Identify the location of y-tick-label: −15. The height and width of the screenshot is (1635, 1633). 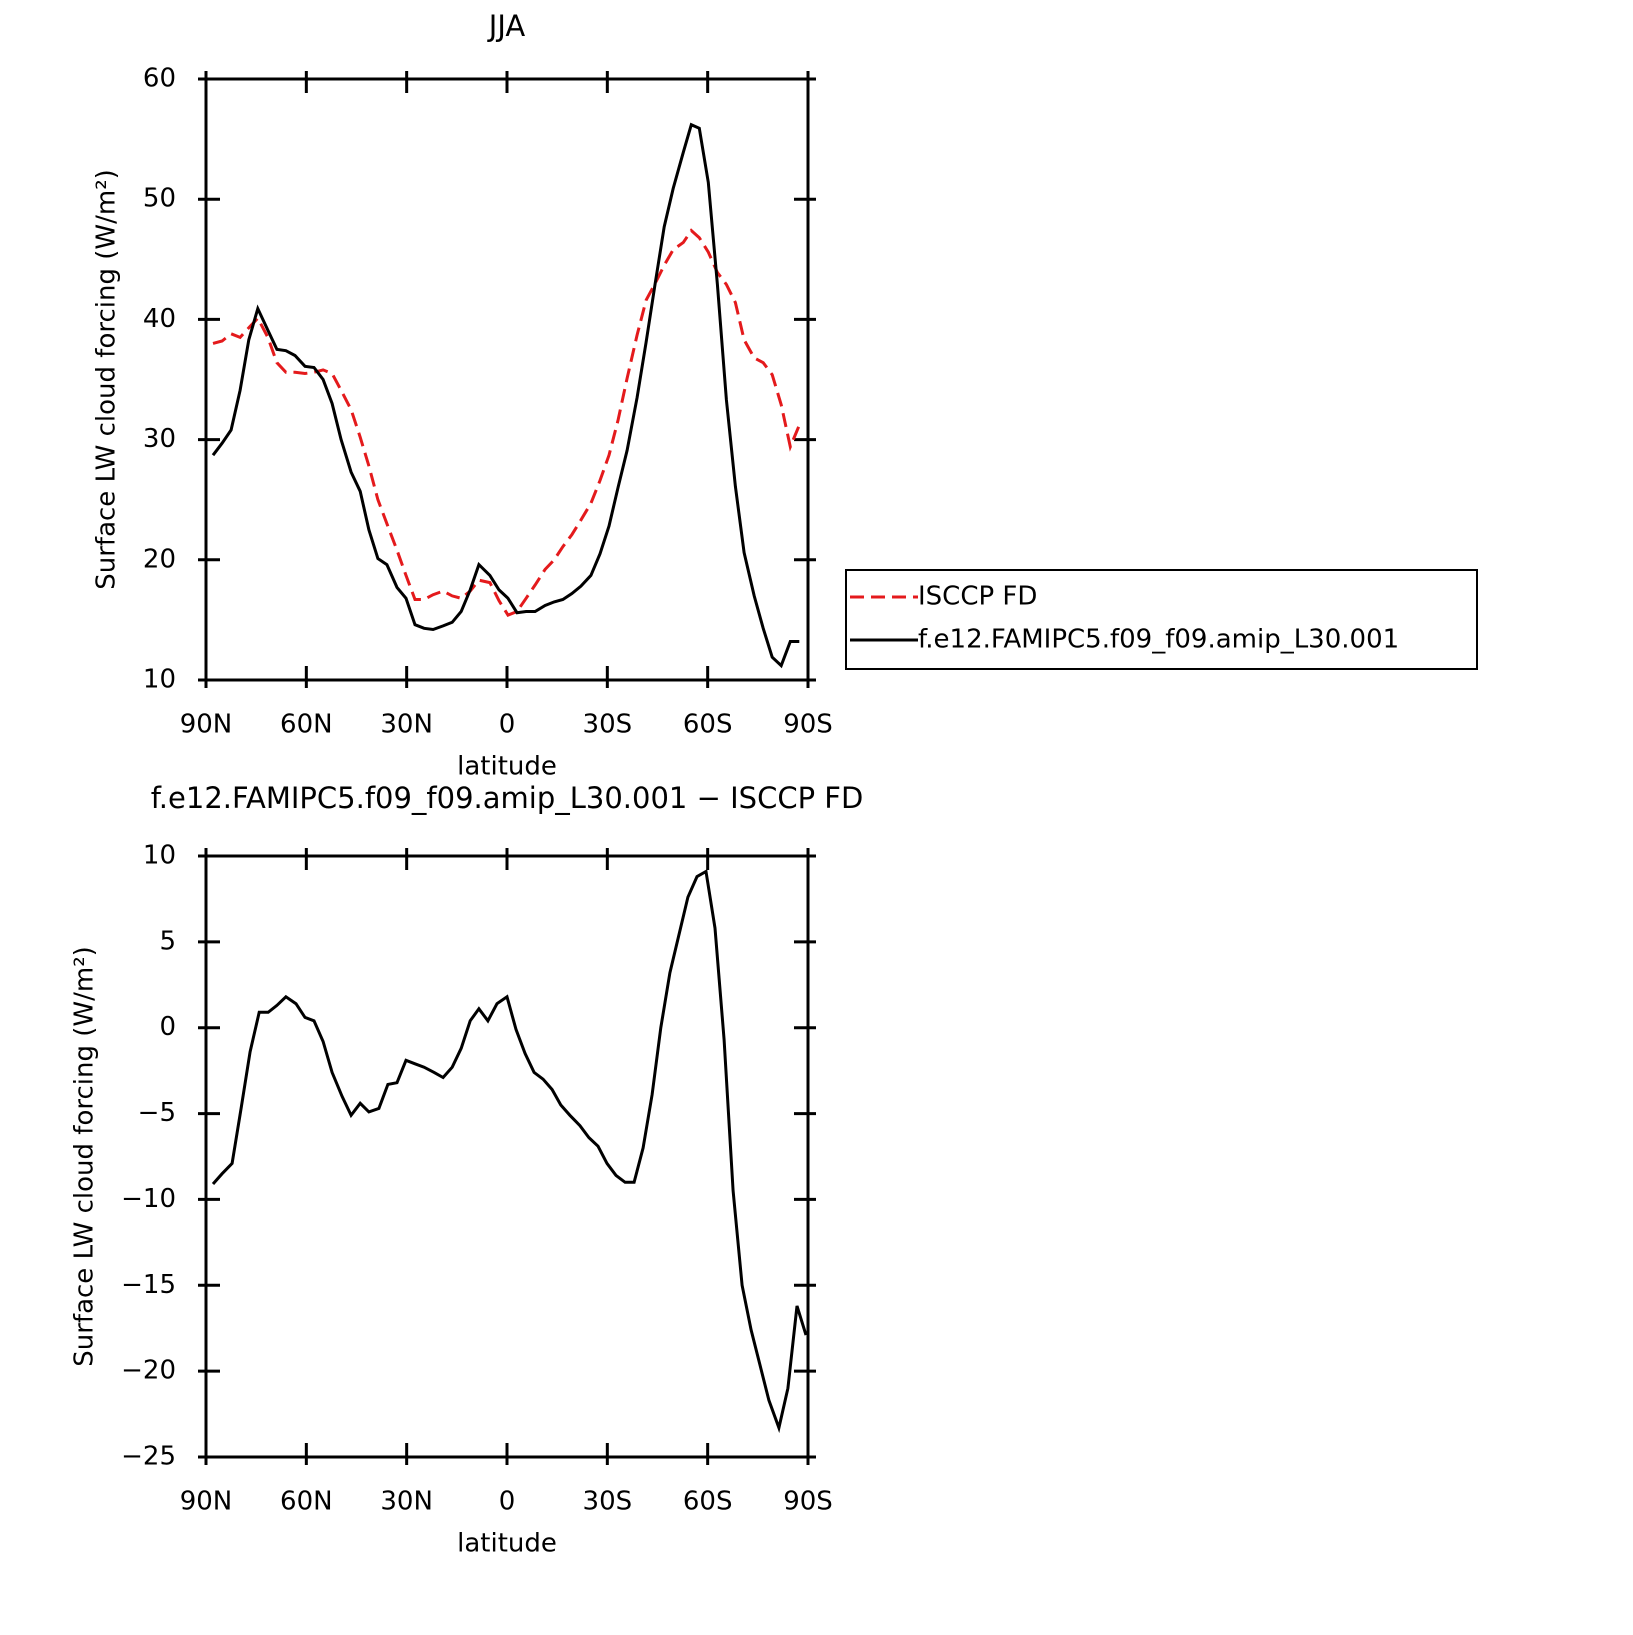
(148, 1285).